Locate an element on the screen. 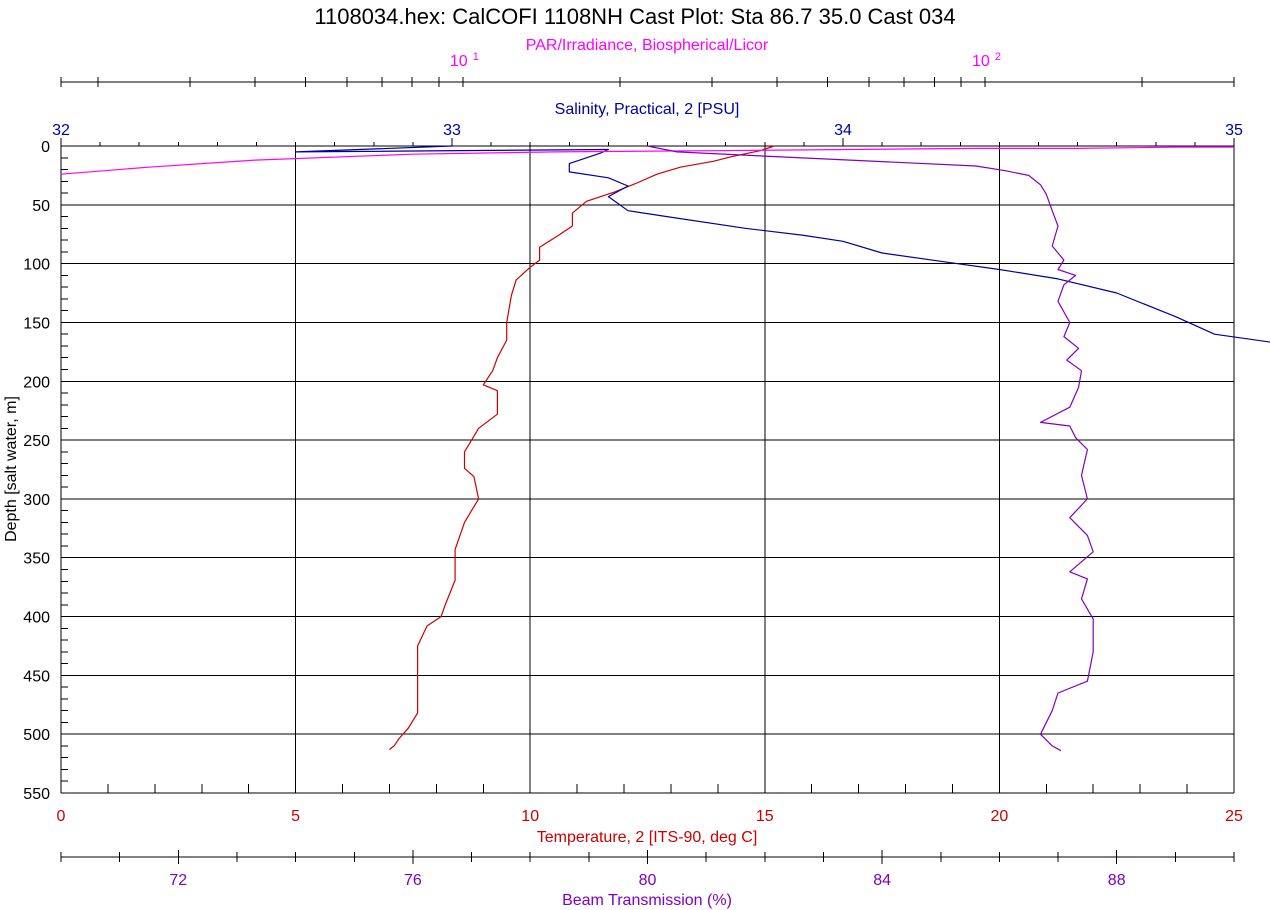  beam-tick-label: 84 is located at coordinates (882, 880).